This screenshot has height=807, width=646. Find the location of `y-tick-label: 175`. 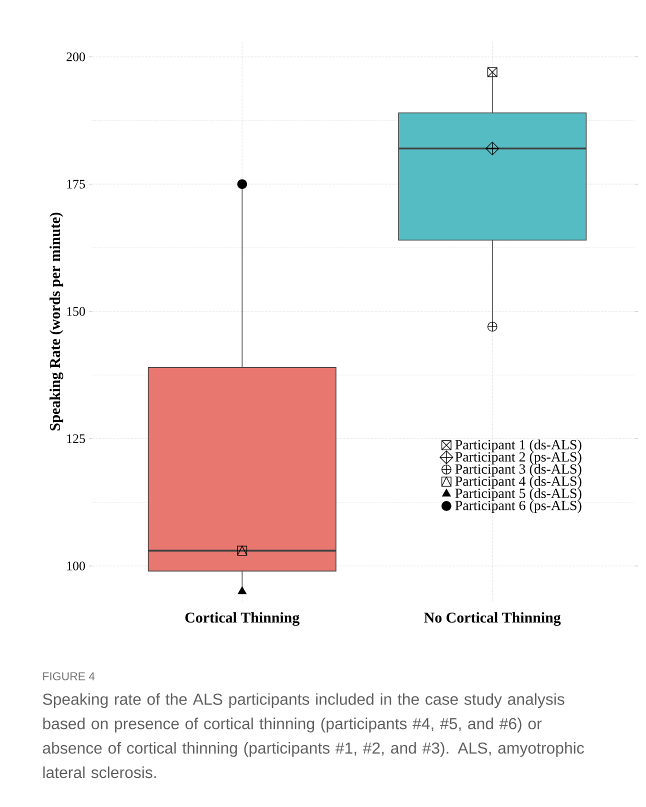

y-tick-label: 175 is located at coordinates (76, 184).